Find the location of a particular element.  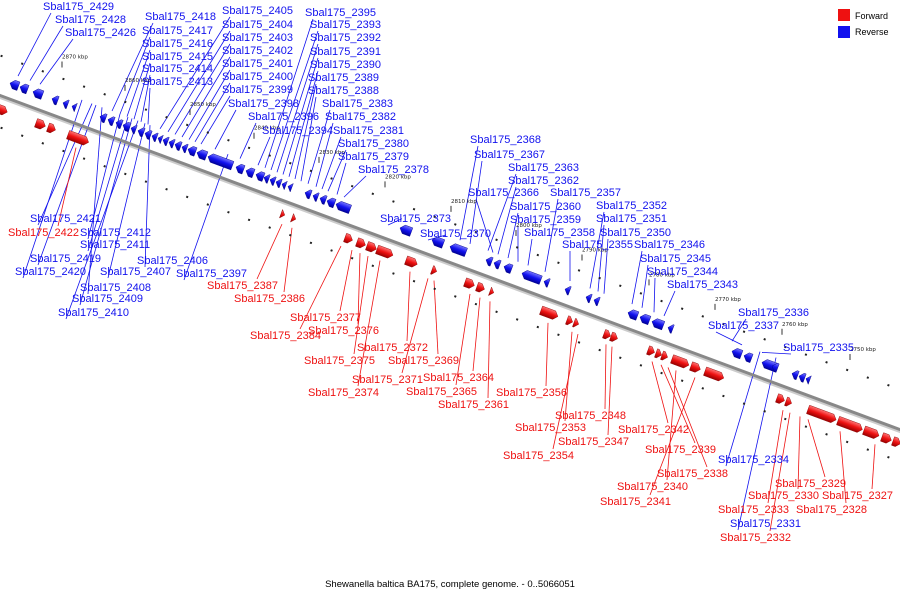

reverse-gene-label: Sbal175_2409 is located at coordinates (107, 299).